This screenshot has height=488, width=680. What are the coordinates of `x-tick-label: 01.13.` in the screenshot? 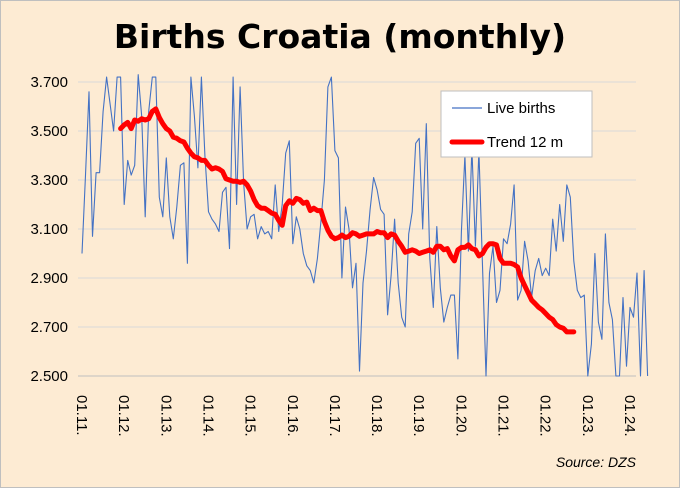 It's located at (165, 416).